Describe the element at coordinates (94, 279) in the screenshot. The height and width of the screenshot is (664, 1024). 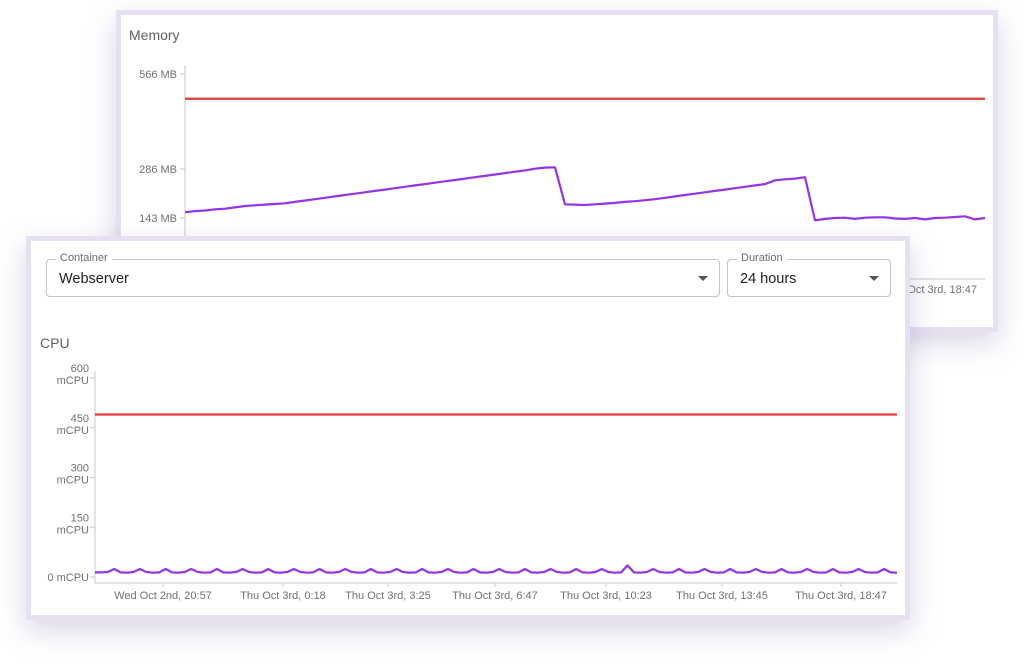
I see `container-select-value: Webserver` at that location.